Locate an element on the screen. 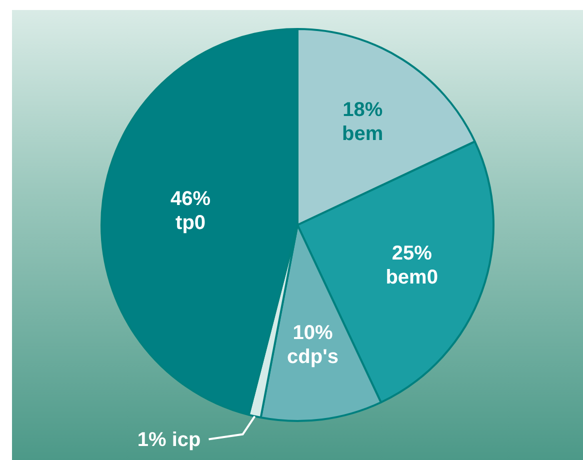  slice-label: bem is located at coordinates (363, 133).